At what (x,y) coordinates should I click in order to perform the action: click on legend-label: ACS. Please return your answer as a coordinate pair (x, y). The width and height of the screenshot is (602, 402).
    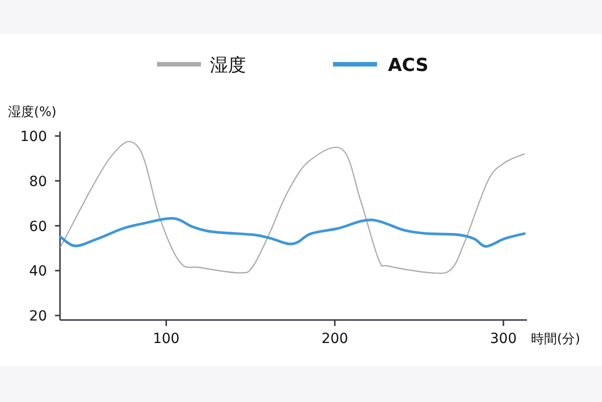
    Looking at the image, I should click on (408, 65).